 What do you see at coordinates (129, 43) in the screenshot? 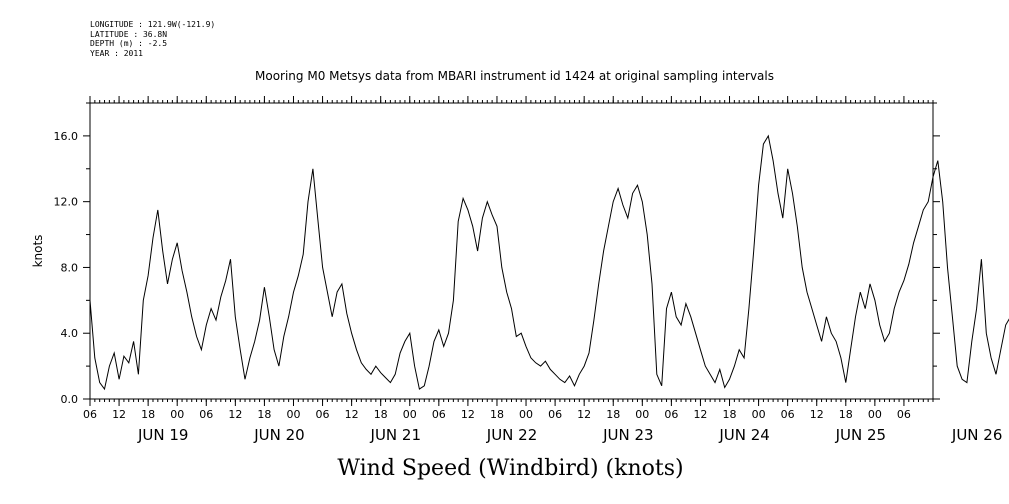
I see `depth-text: DEPTH (m) : -2.5` at bounding box center [129, 43].